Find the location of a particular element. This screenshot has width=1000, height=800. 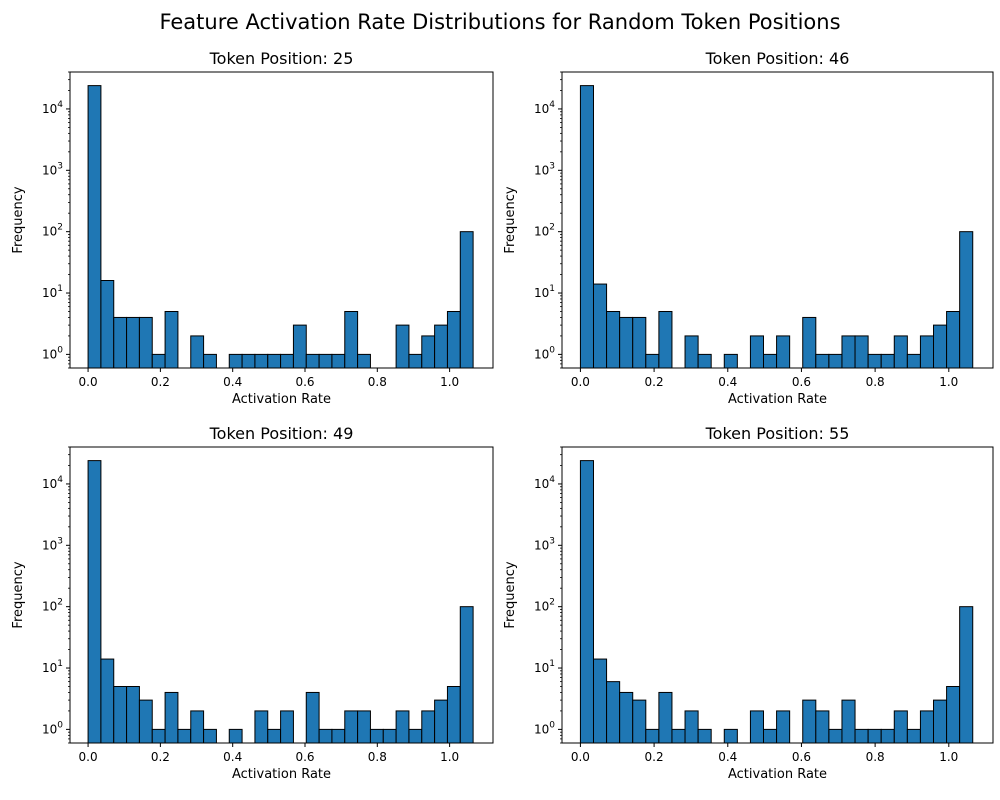

x-tick-label: 0.6 is located at coordinates (801, 757).